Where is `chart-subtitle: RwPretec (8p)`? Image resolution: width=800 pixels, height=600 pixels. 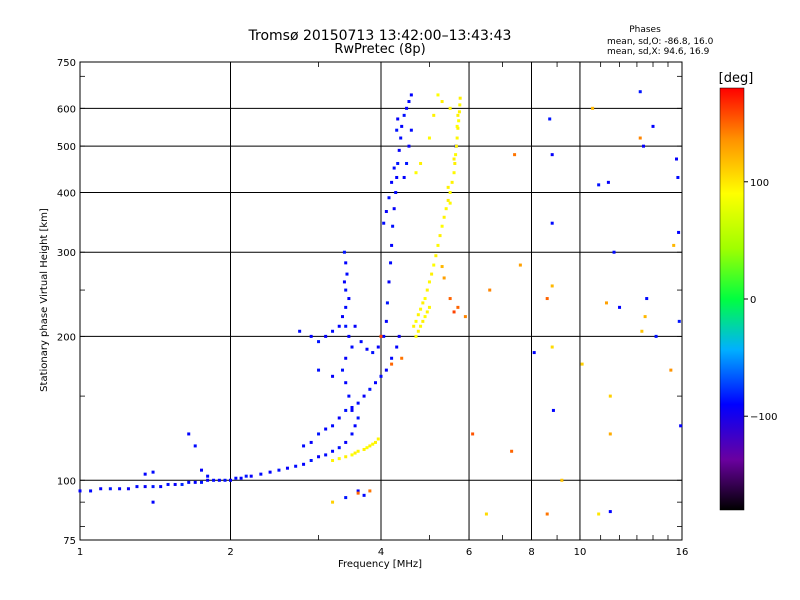 chart-subtitle: RwPretec (8p) is located at coordinates (379, 49).